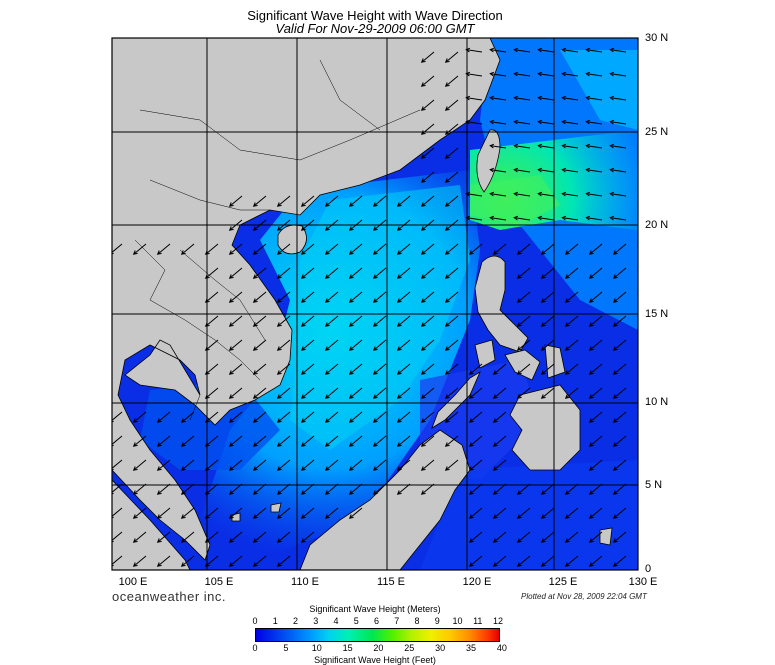 Image resolution: width=775 pixels, height=665 pixels. I want to click on legend-feet-tick: 35, so click(471, 648).